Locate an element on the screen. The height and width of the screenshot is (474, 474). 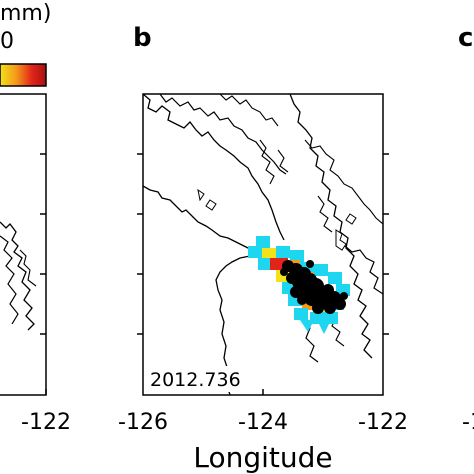
panel-b-date: 2012.736 is located at coordinates (195, 380).